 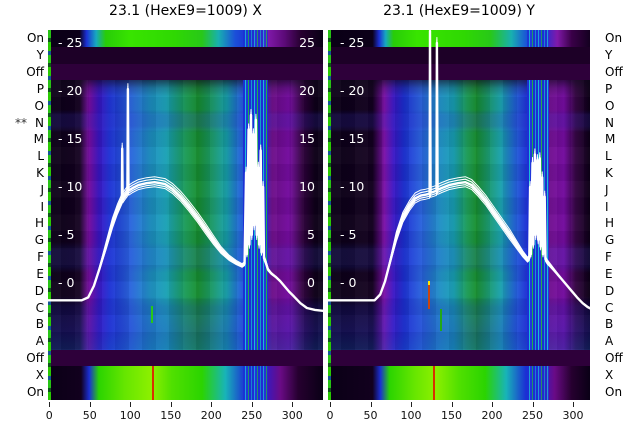 I want to click on value-tick-label-right: 5, so click(x=311, y=234).